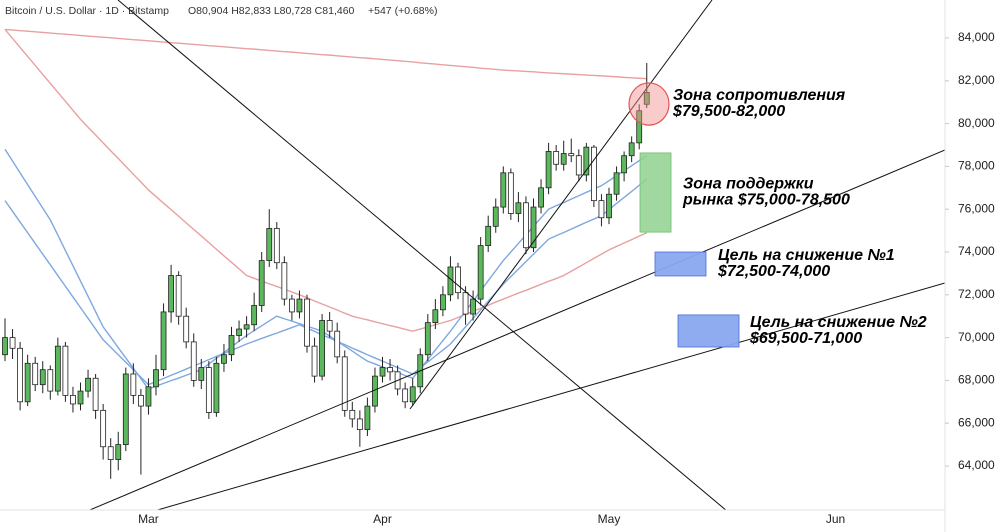  What do you see at coordinates (976, 380) in the screenshot?
I see `y-tick-label: 68,000` at bounding box center [976, 380].